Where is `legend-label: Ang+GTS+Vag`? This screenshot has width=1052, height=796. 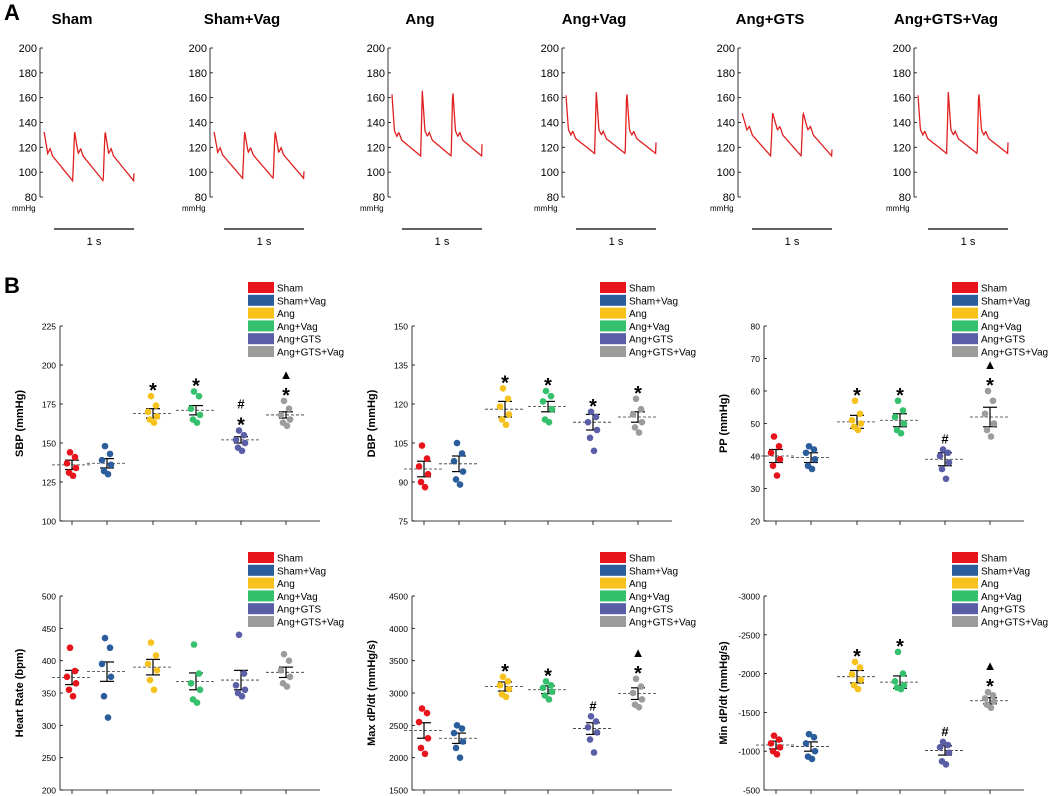
legend-label: Ang+GTS+Vag is located at coordinates (310, 623).